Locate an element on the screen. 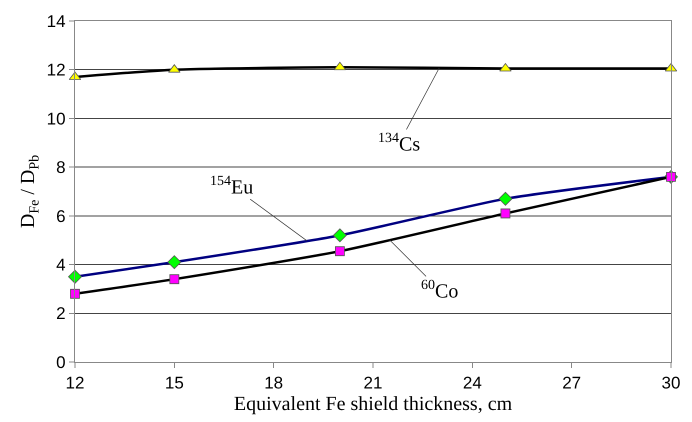  x-tick-label: 30 is located at coordinates (671, 382).